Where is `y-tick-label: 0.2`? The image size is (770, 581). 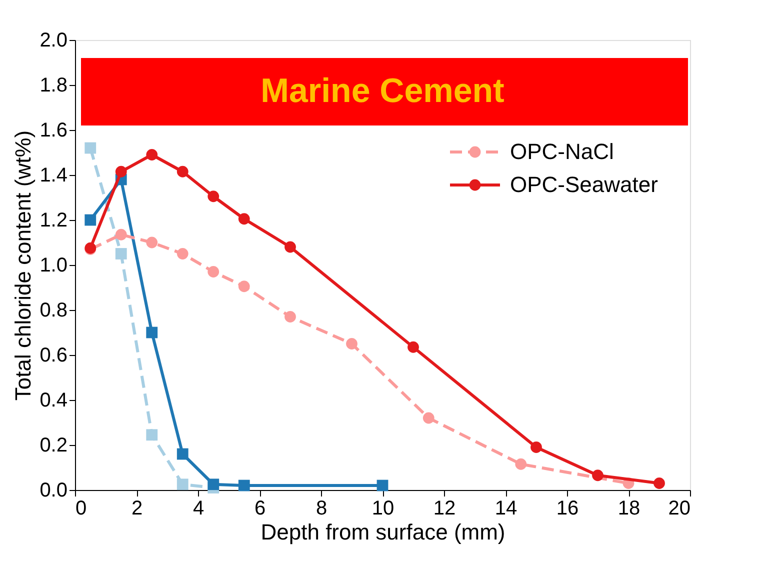 y-tick-label: 0.2 is located at coordinates (54, 445).